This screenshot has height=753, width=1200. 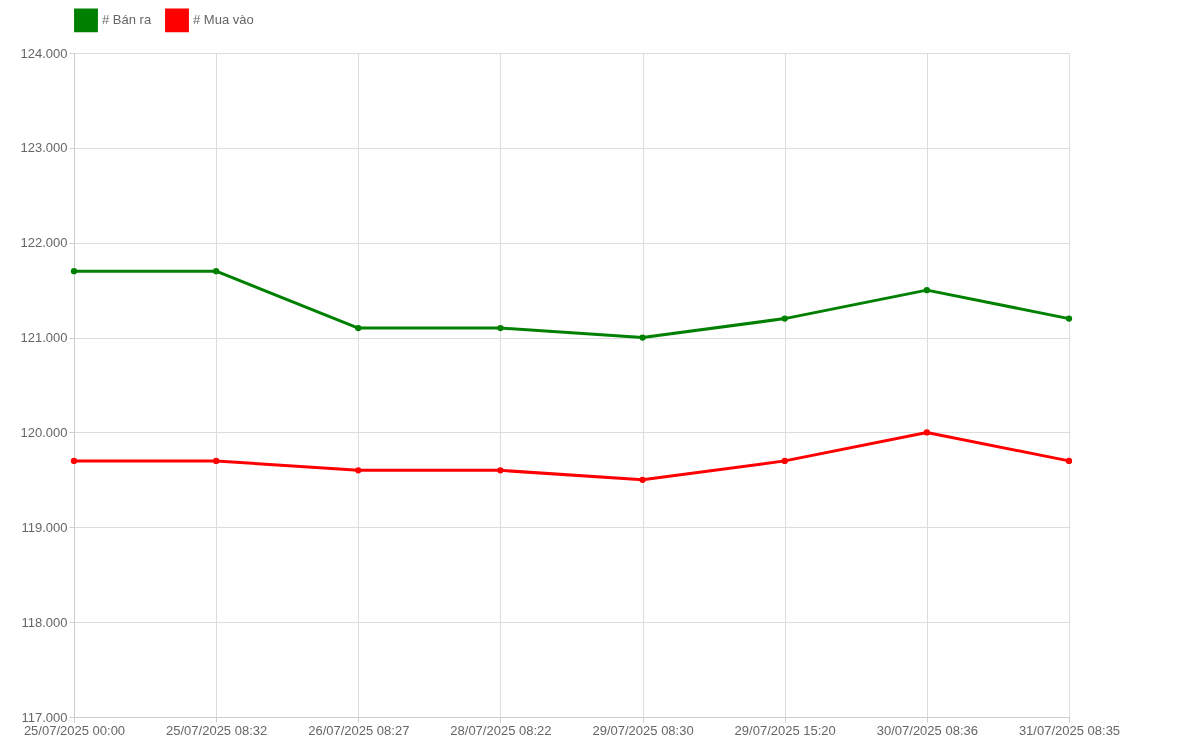 What do you see at coordinates (44, 338) in the screenshot?
I see `y-tick-label: 121.000` at bounding box center [44, 338].